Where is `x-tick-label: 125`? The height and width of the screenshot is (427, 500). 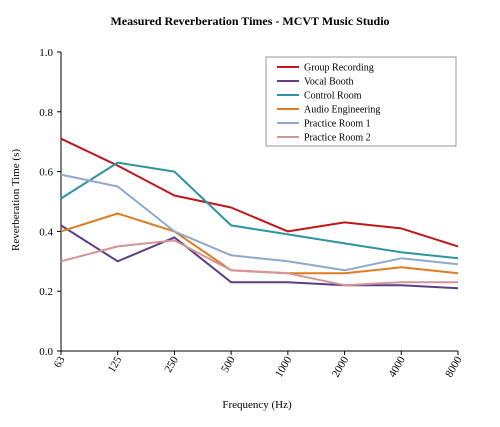
x-tick-label: 125 is located at coordinates (115, 364).